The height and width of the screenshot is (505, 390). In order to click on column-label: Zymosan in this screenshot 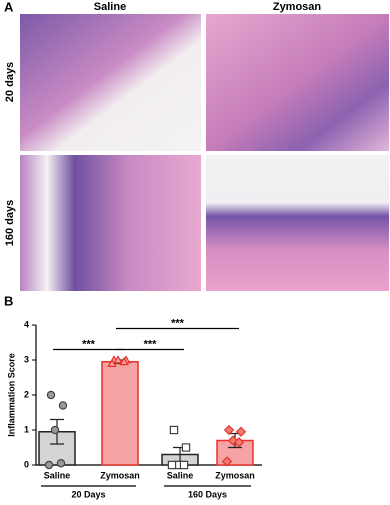, I will do `click(297, 7)`.